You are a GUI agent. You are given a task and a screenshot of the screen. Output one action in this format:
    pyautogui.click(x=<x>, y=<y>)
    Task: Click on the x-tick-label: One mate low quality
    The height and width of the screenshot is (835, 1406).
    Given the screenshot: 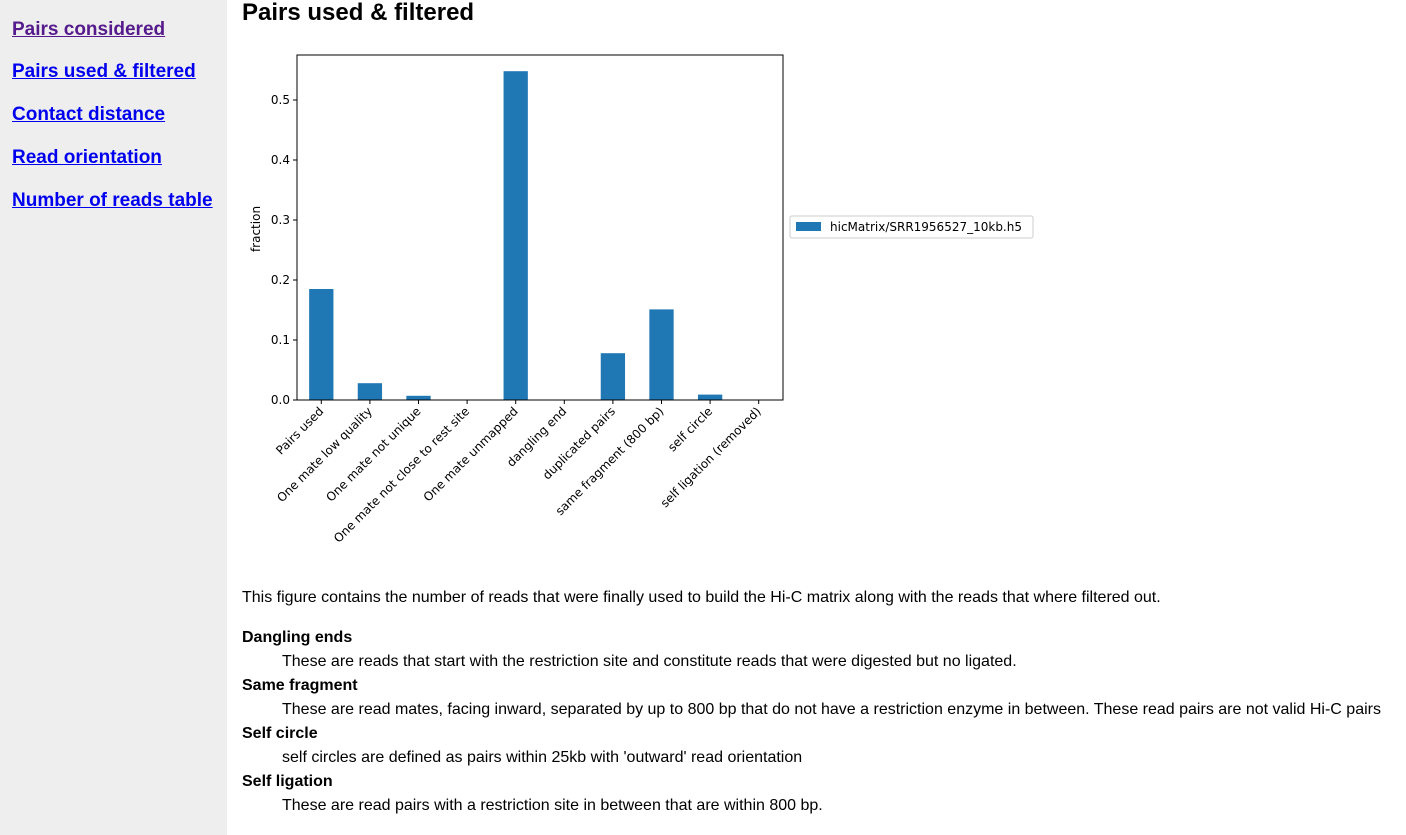 What is the action you would take?
    pyautogui.click(x=324, y=454)
    